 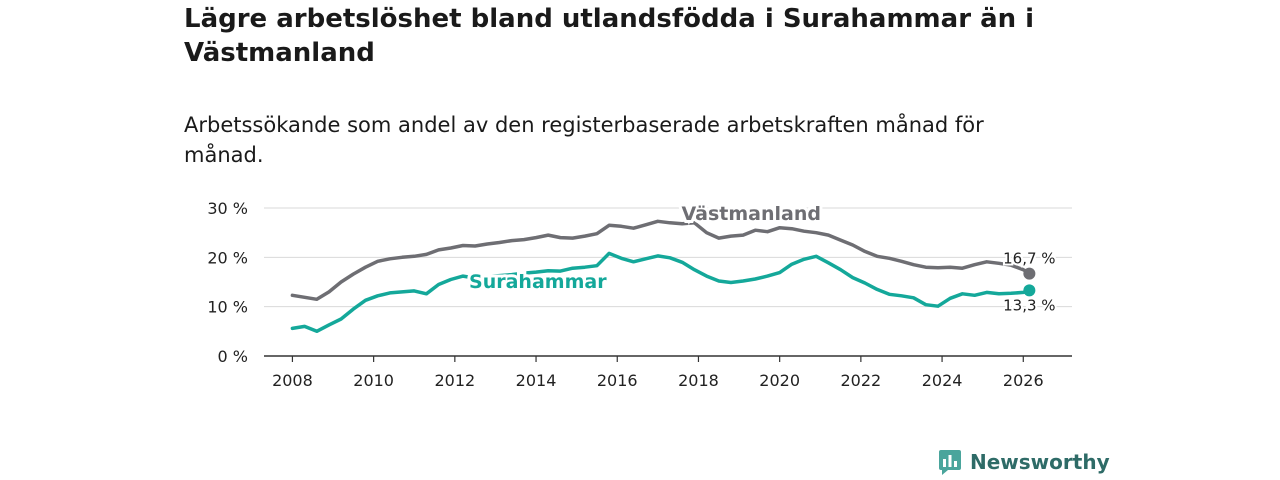 I want to click on y-tick-label: 10 %, so click(x=227, y=307).